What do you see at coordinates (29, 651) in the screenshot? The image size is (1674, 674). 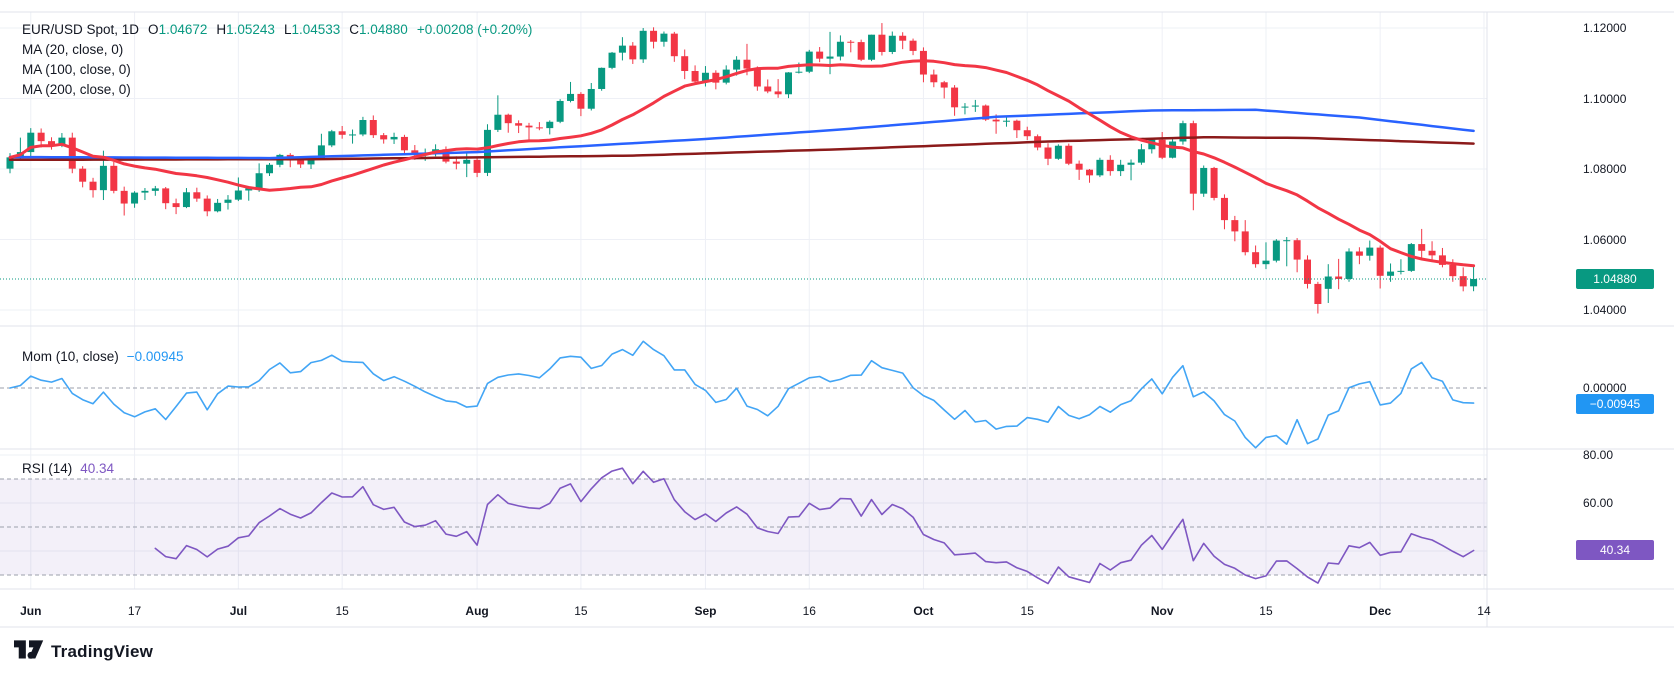 I see `tradingview-logo-icon` at bounding box center [29, 651].